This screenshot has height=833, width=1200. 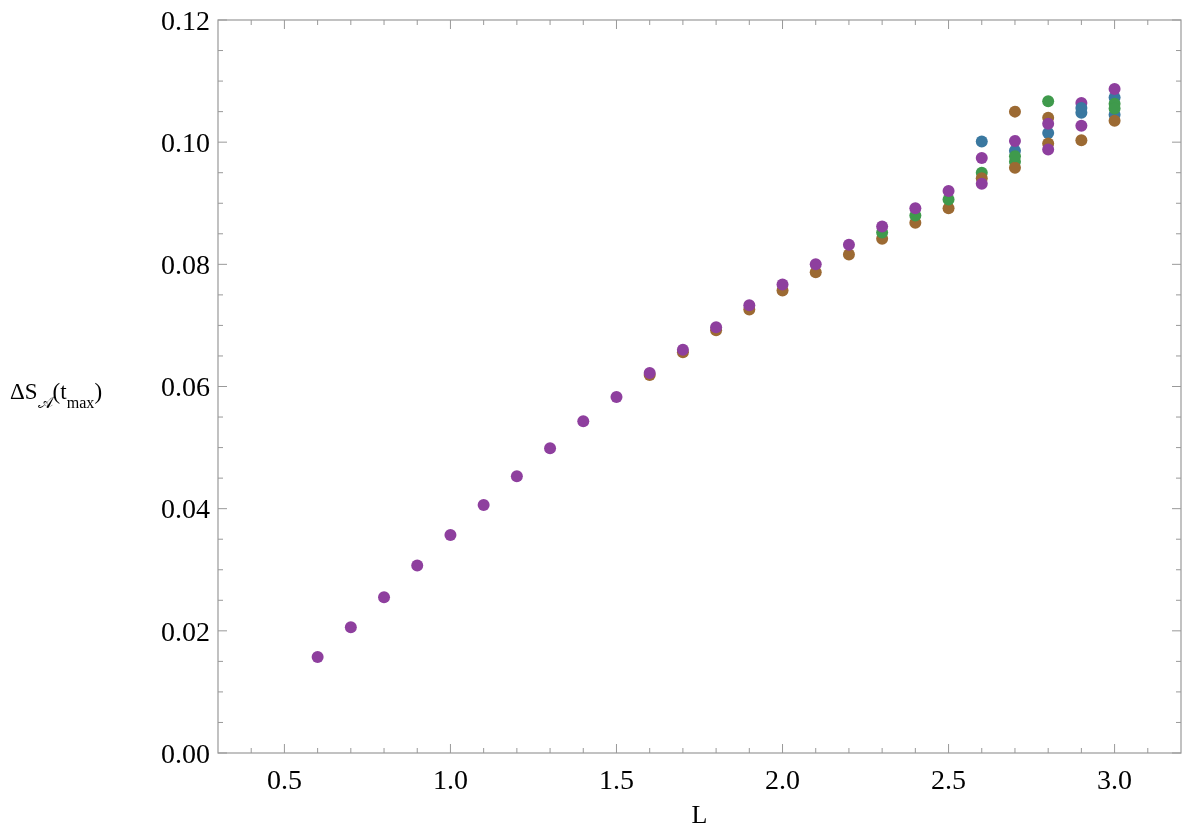 What do you see at coordinates (450, 779) in the screenshot?
I see `x-tick-label: 1.0` at bounding box center [450, 779].